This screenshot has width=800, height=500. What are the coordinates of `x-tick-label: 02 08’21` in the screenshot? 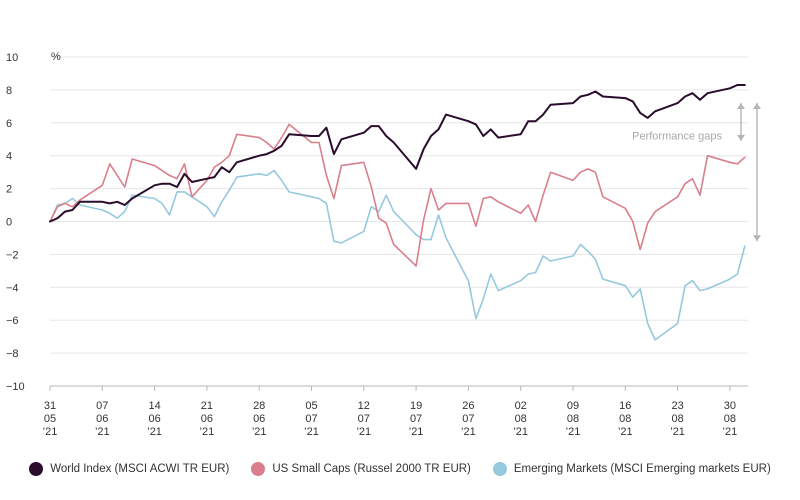 It's located at (520, 419).